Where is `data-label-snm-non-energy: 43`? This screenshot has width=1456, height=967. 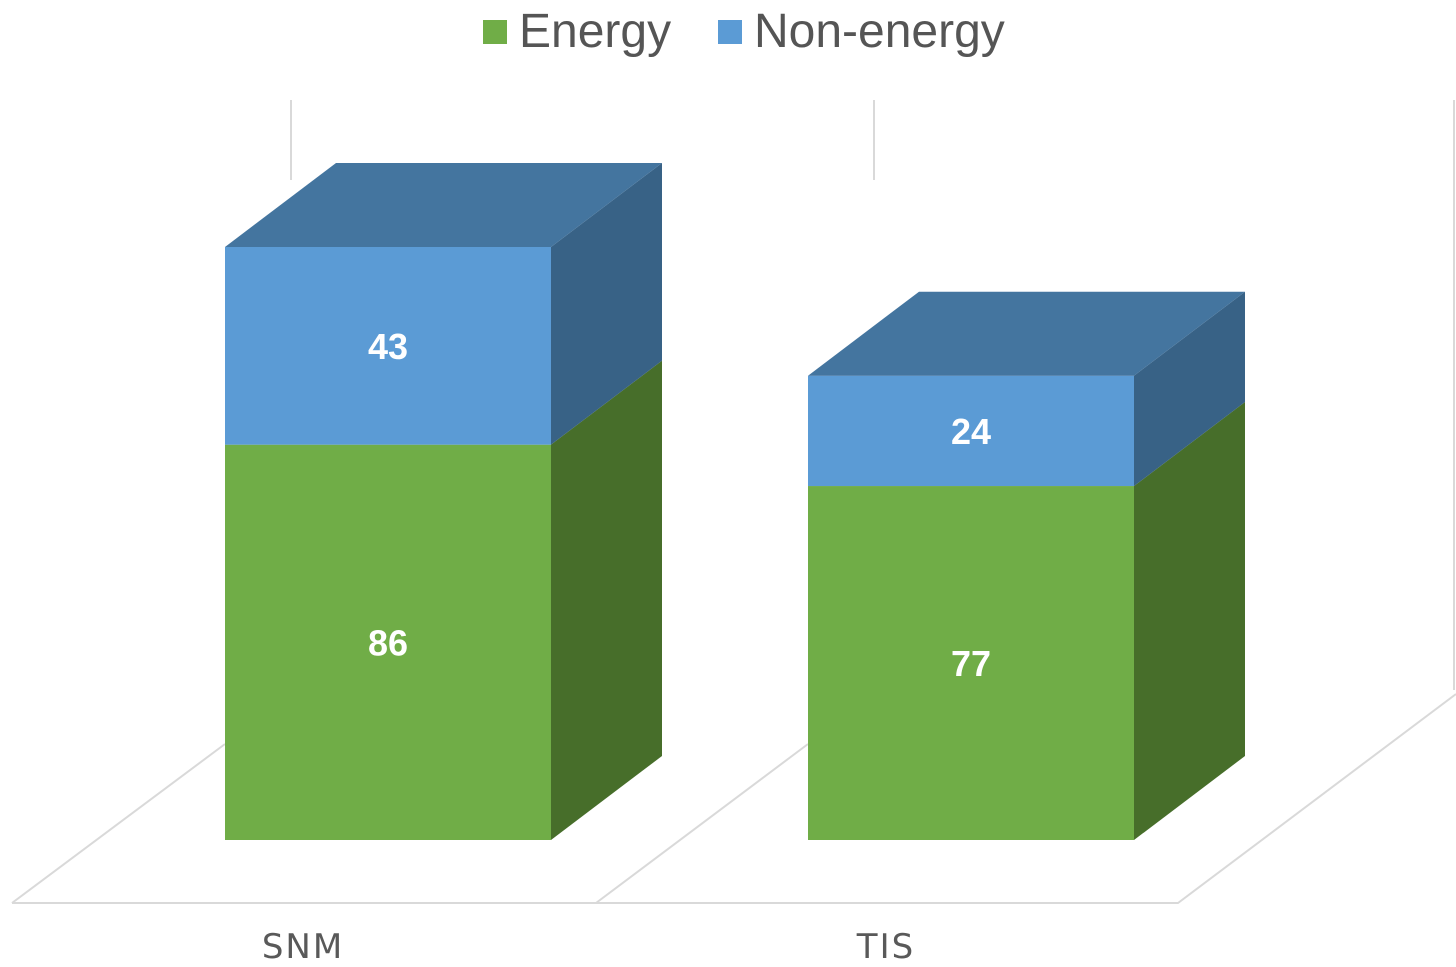 data-label-snm-non-energy: 43 is located at coordinates (388, 346).